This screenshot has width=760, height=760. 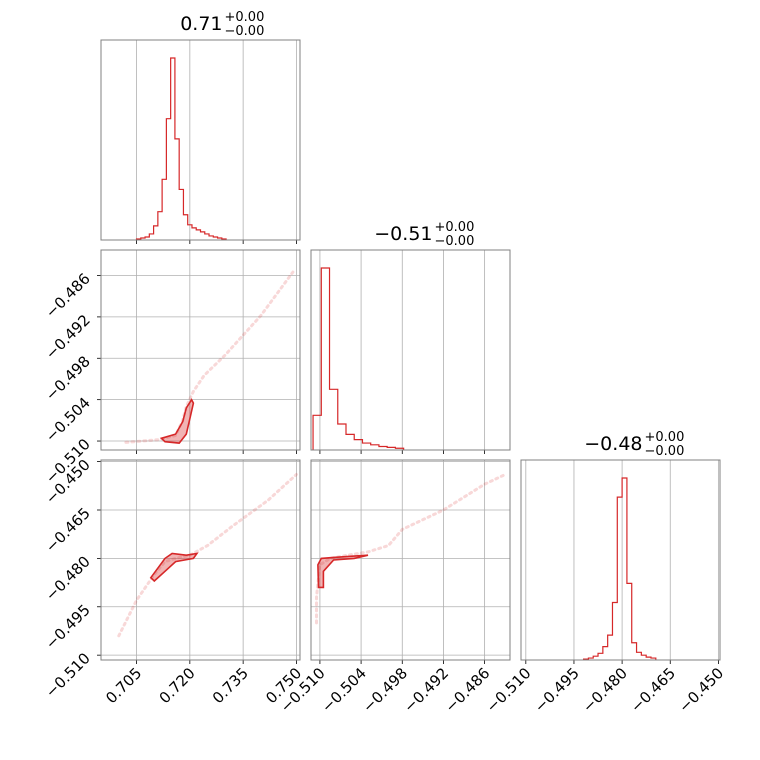 I want to click on x-tick-label: 0.705, so click(x=123, y=685).